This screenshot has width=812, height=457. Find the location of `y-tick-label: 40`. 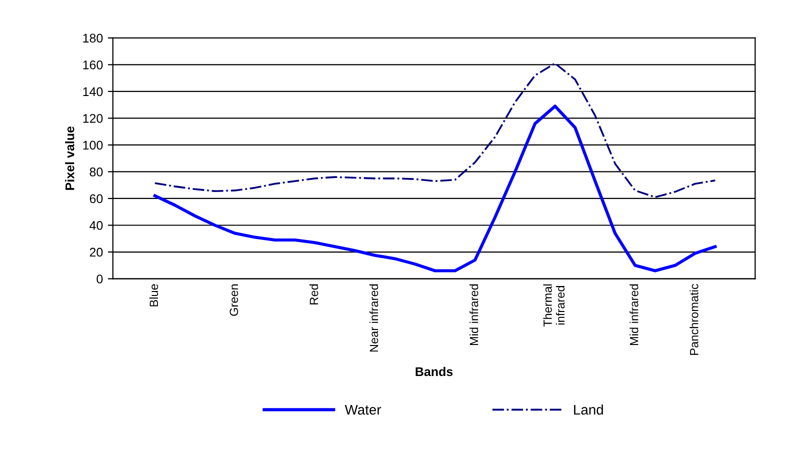

y-tick-label: 40 is located at coordinates (96, 225).